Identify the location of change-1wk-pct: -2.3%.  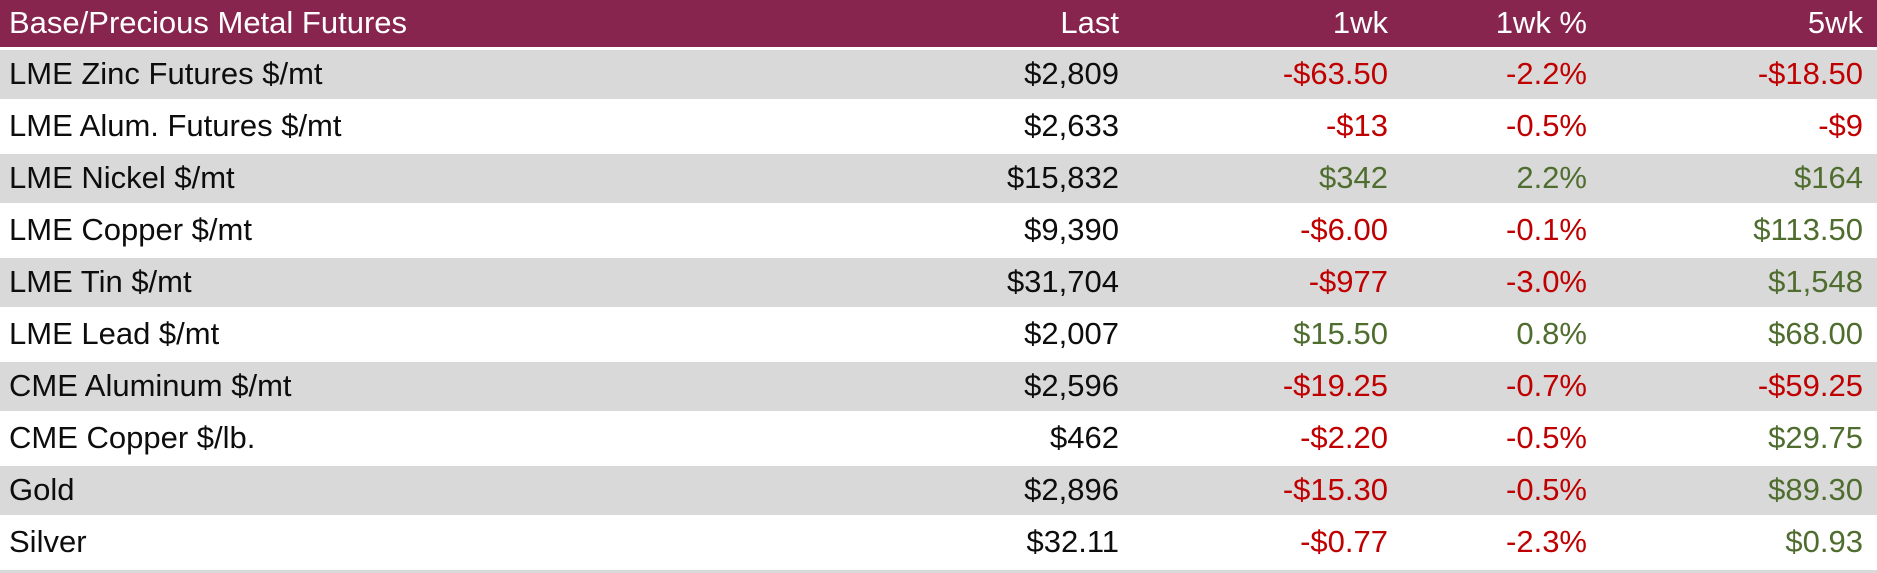
(1501, 544).